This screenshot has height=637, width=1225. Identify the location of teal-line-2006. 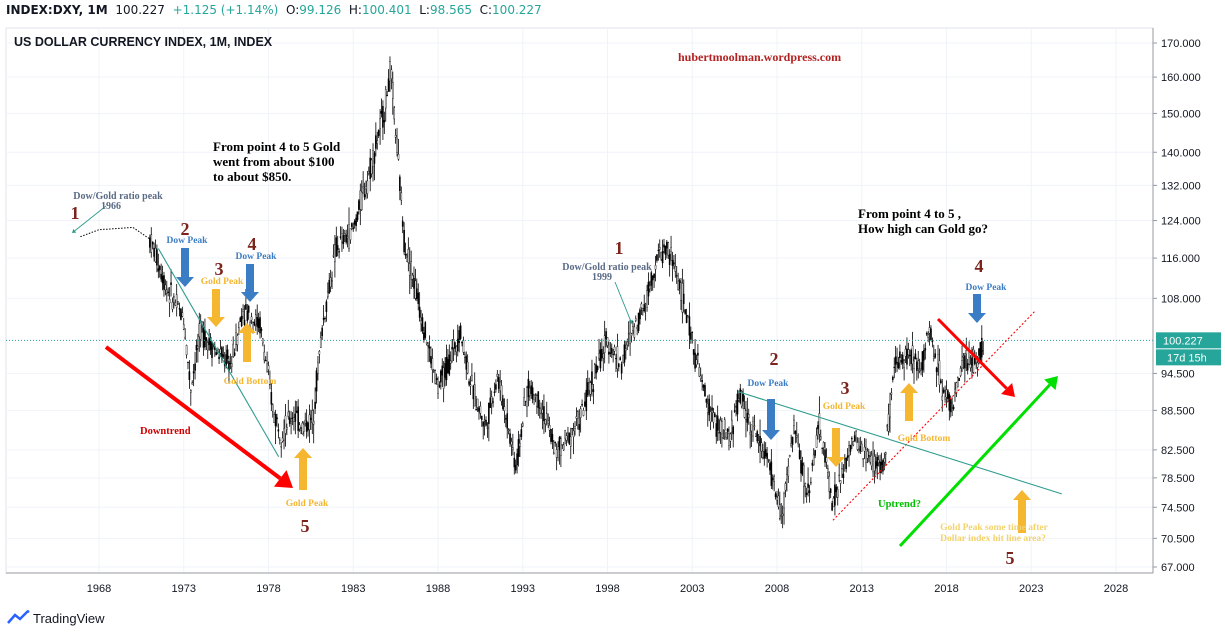
(899, 443).